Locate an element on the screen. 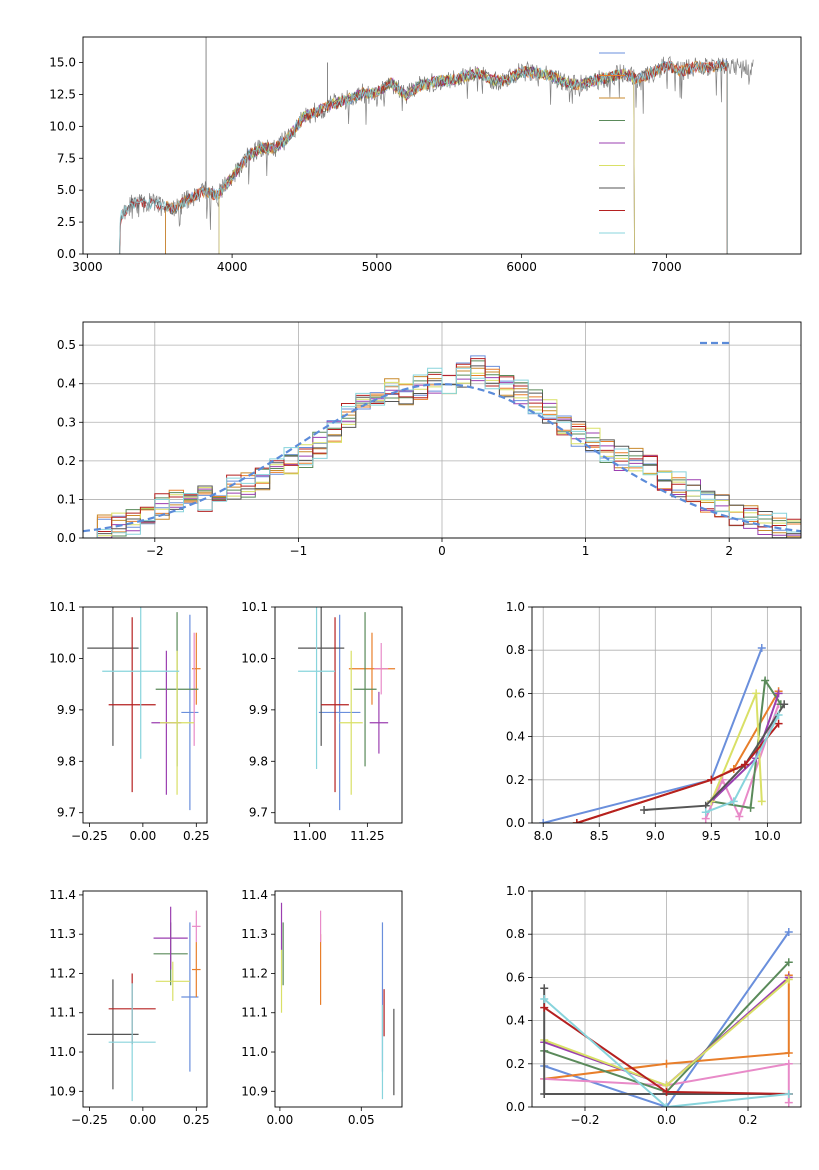 This screenshot has height=1170, width=819. x-tick-label: 3000 is located at coordinates (87, 267).